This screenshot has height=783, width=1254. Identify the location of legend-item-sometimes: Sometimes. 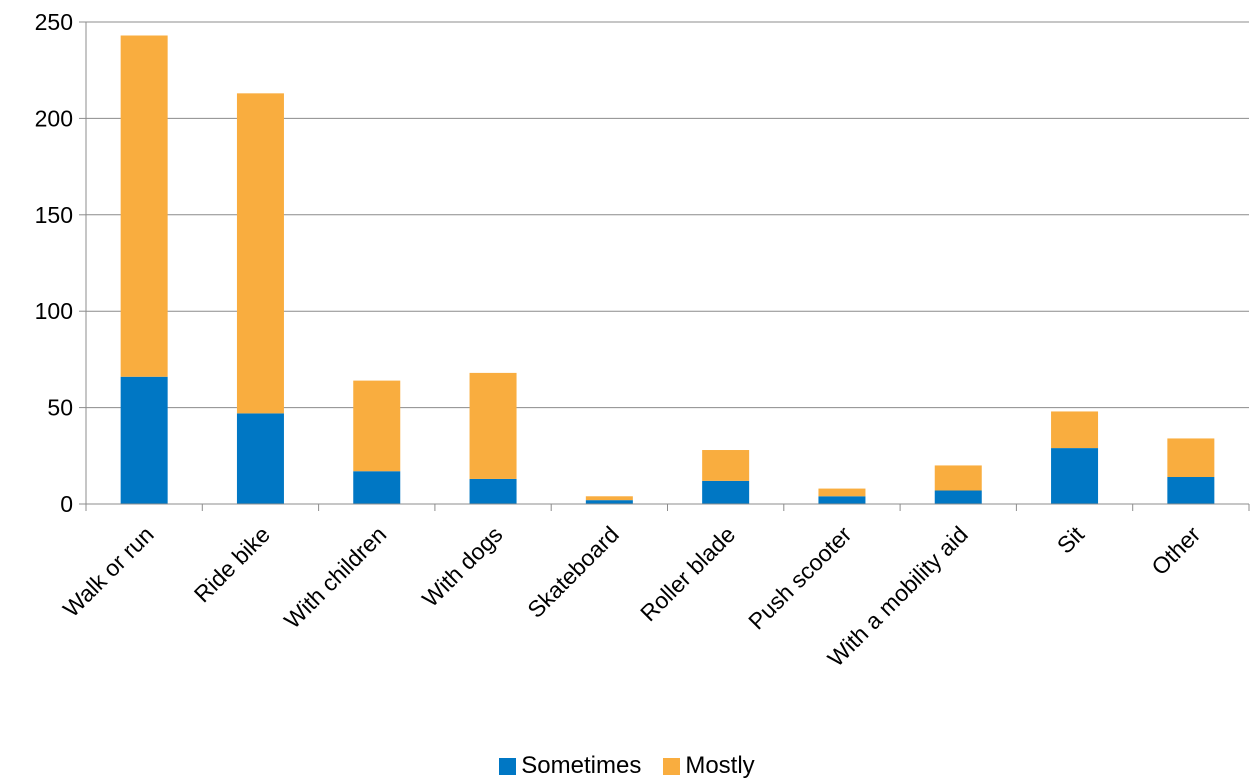
(570, 766).